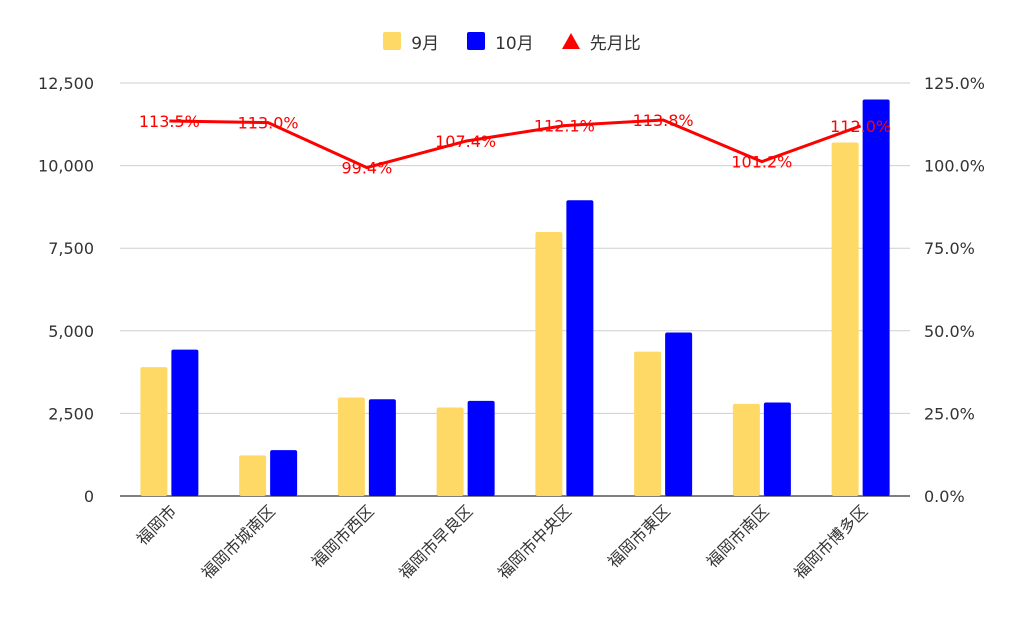  Describe the element at coordinates (515, 144) in the screenshot. I see `line-ratio` at that location.